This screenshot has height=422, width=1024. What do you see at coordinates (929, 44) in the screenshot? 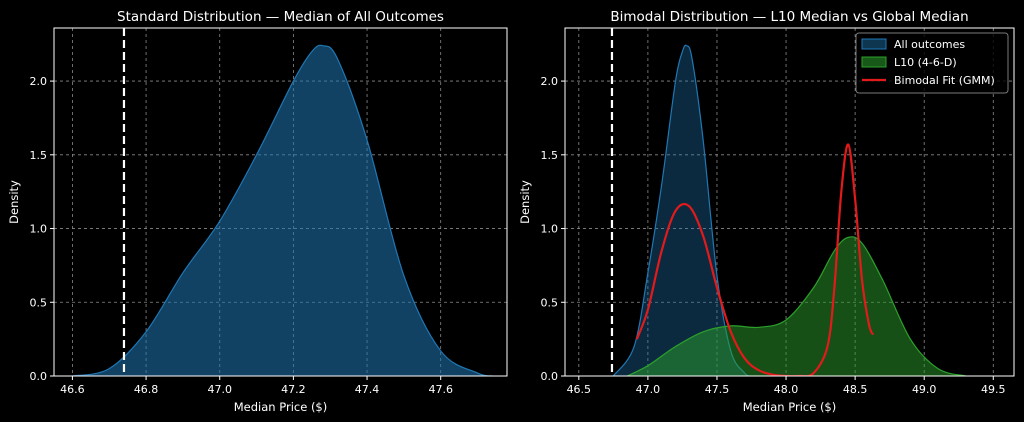
I see `legend-label: All outcomes` at bounding box center [929, 44].